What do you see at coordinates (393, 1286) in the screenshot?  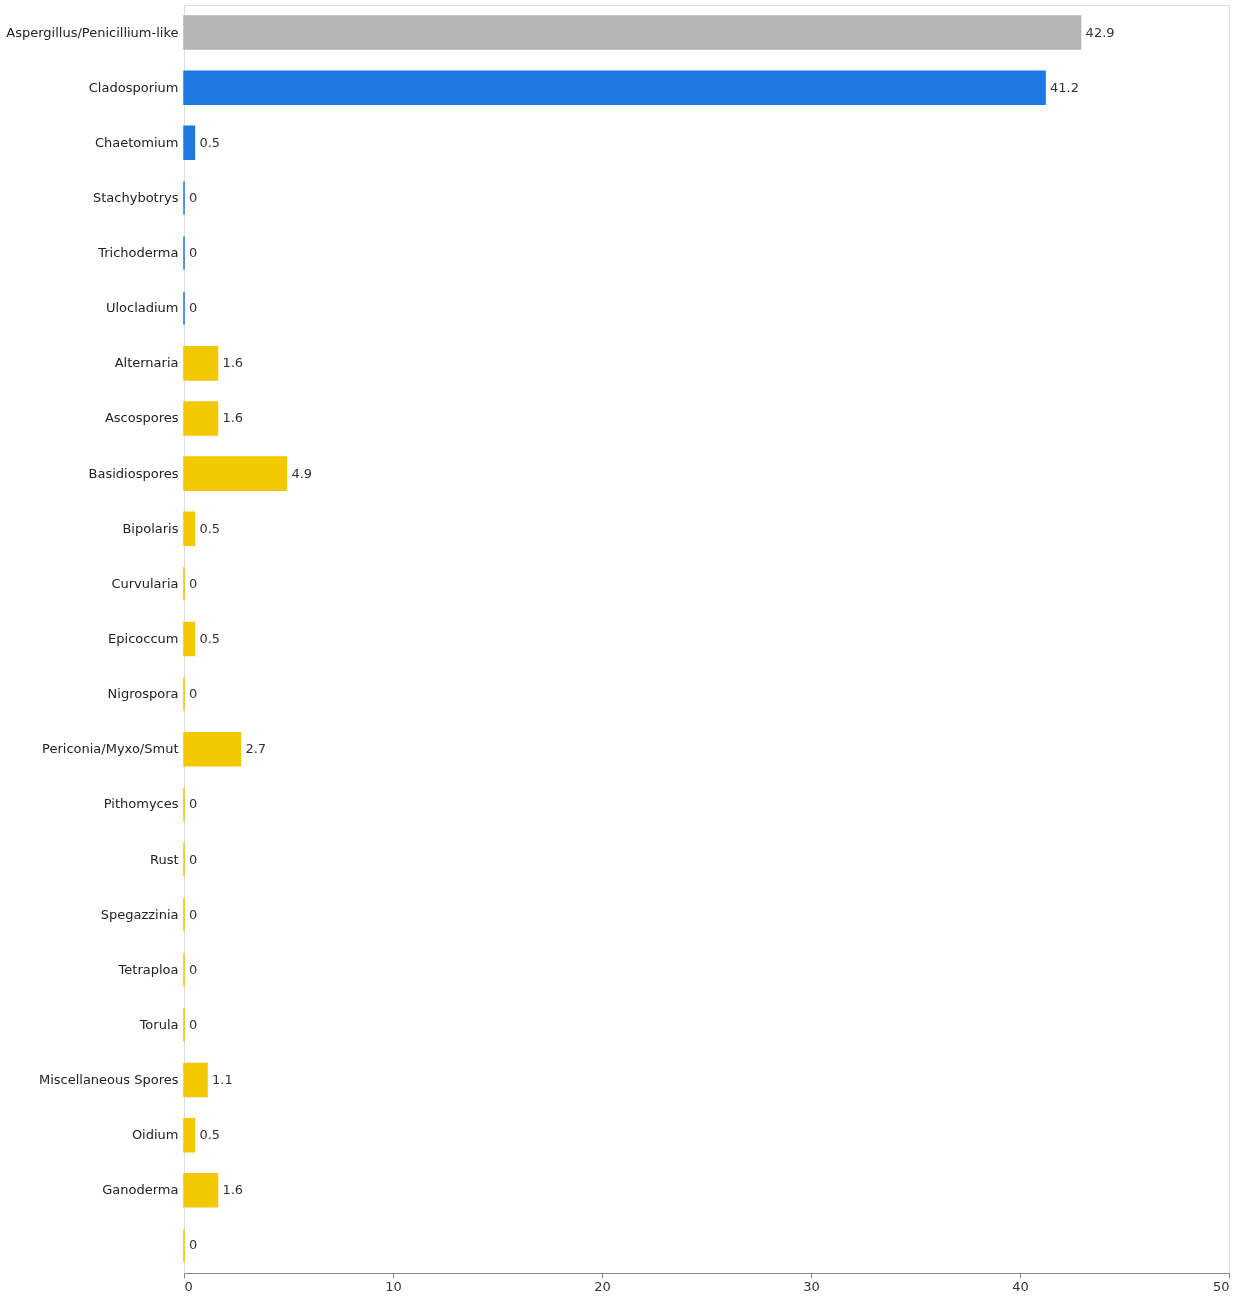 I see `x-tick-label: 10` at bounding box center [393, 1286].